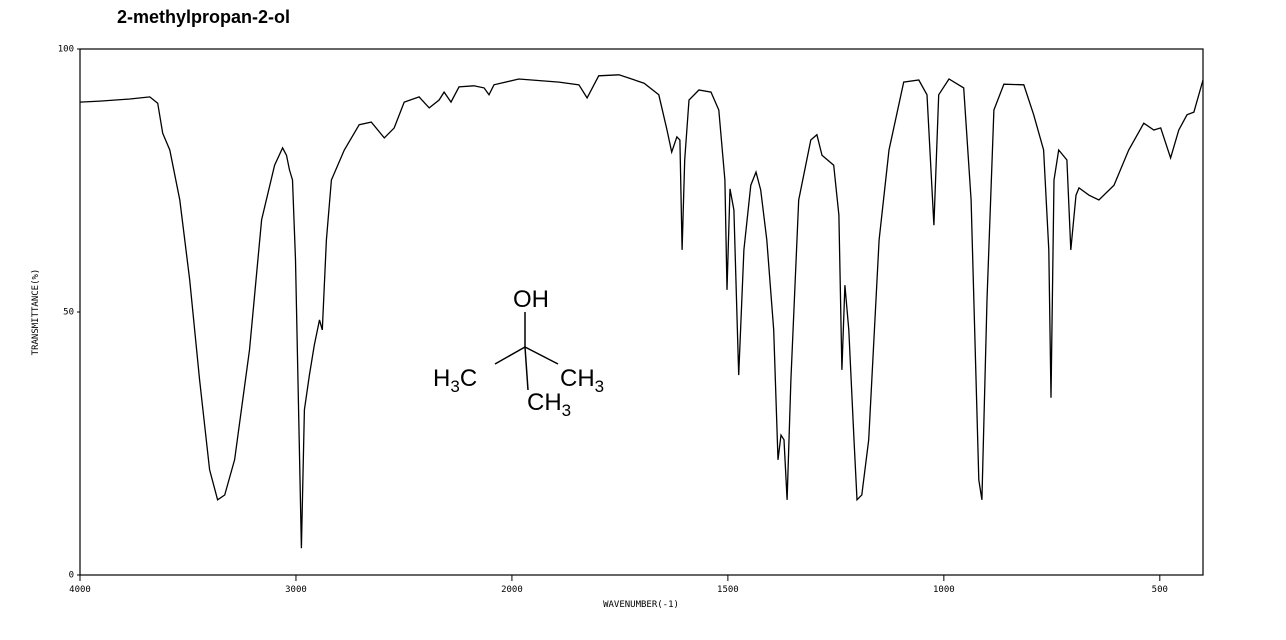 The height and width of the screenshot is (640, 1286). I want to click on y-axis-label: TRANSMITTANCE(%), so click(36, 312).